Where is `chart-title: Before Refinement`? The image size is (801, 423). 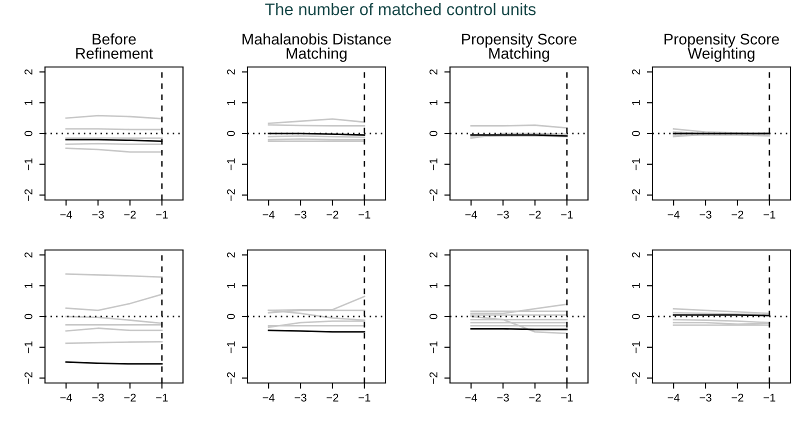
chart-title: Before Refinement is located at coordinates (114, 46).